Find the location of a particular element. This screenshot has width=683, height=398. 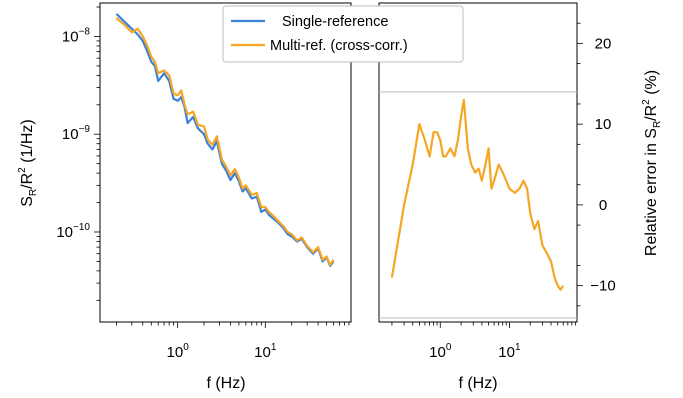

legend-label-single-reference: Single-reference is located at coordinates (335, 22).